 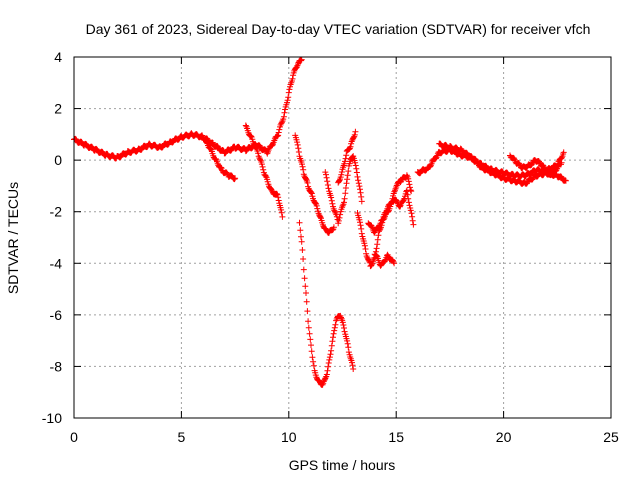 I want to click on y-tick-label: -4, so click(x=56, y=263).